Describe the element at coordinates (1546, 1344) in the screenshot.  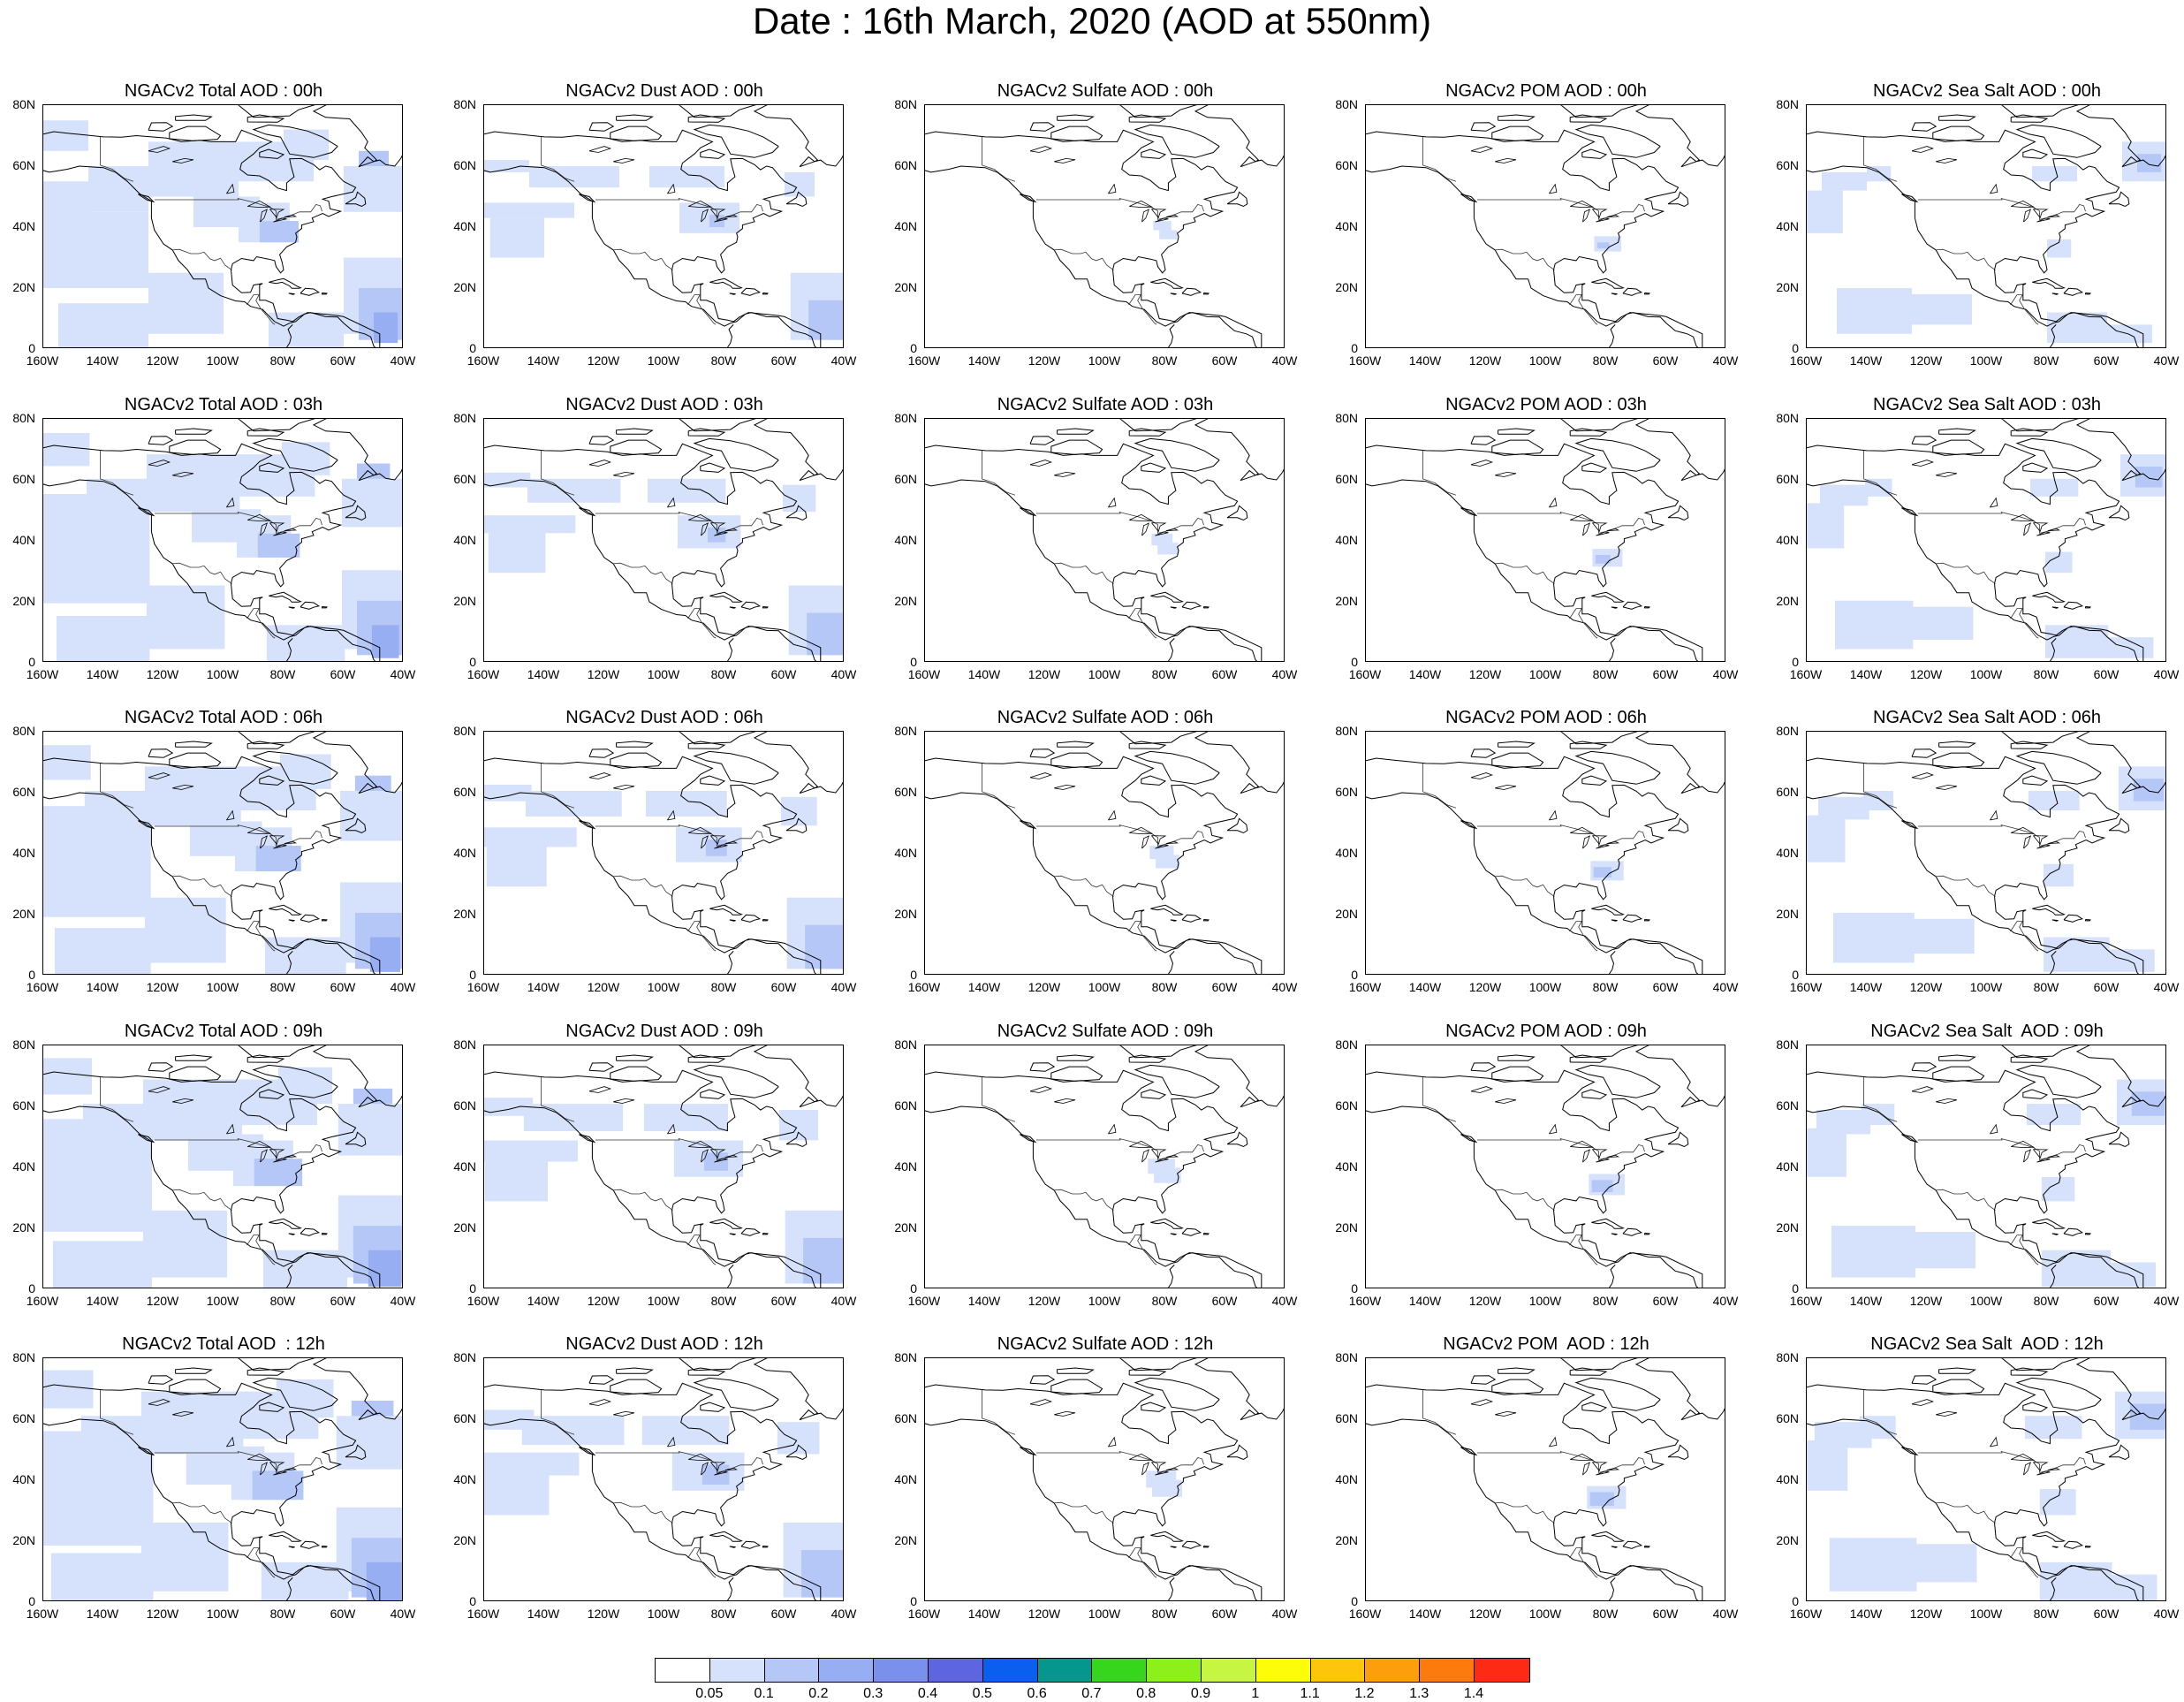
I see `panel-title: NGACv2 POM AOD : 12h` at that location.